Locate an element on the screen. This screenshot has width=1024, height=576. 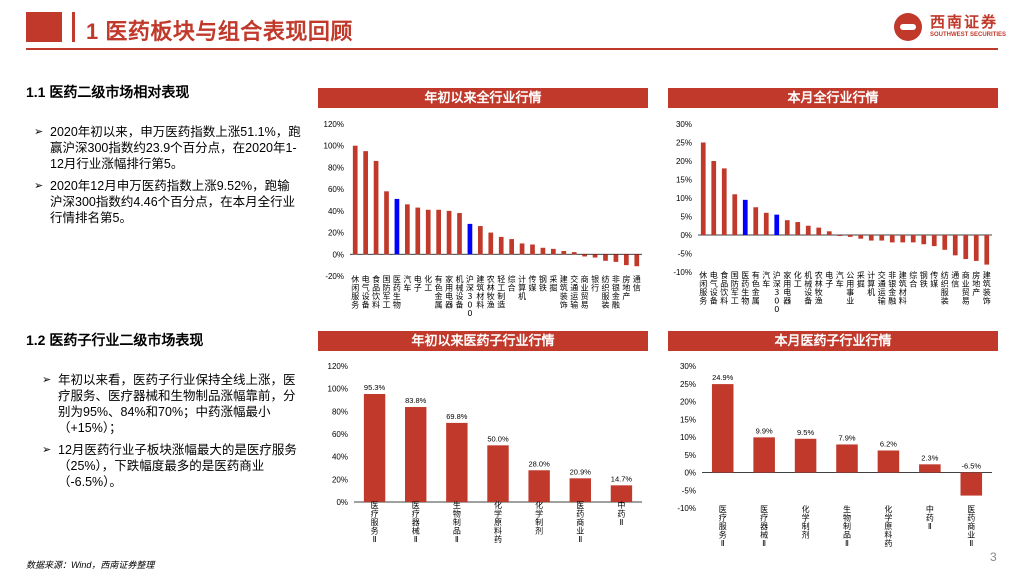
y-tick-label: 25% is located at coordinates (684, 143).